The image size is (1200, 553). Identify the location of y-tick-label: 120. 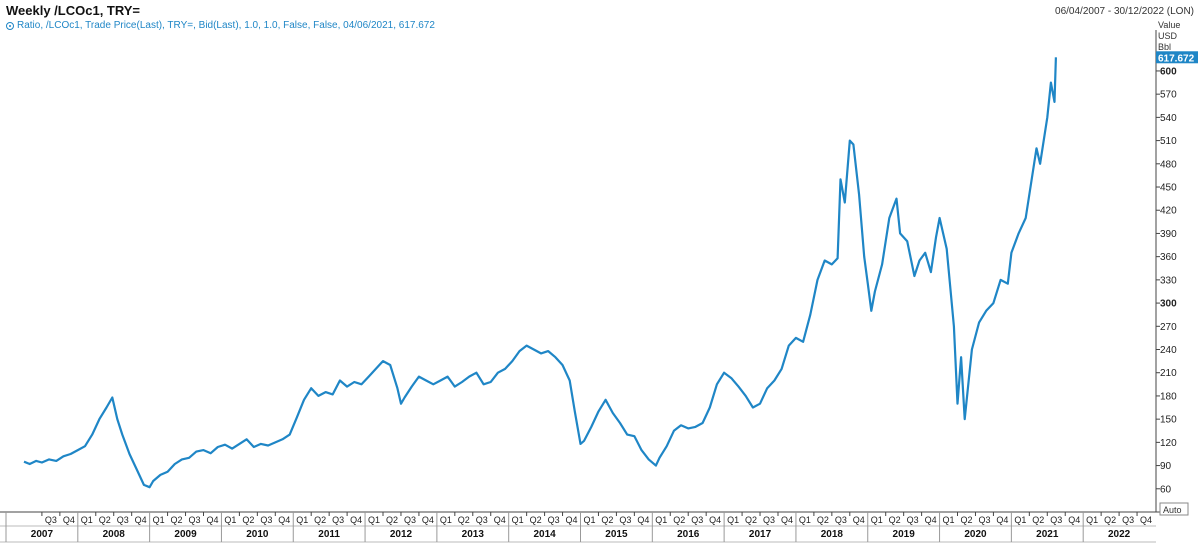
(1168, 443).